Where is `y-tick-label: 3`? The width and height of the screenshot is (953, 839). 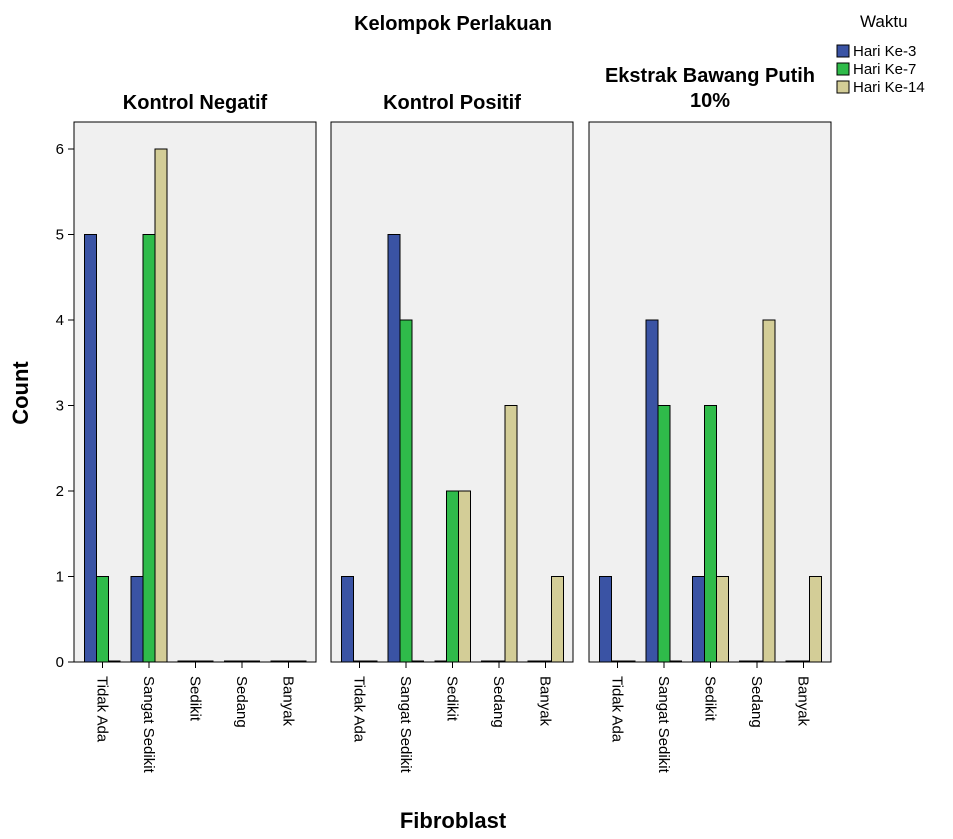 y-tick-label: 3 is located at coordinates (60, 406).